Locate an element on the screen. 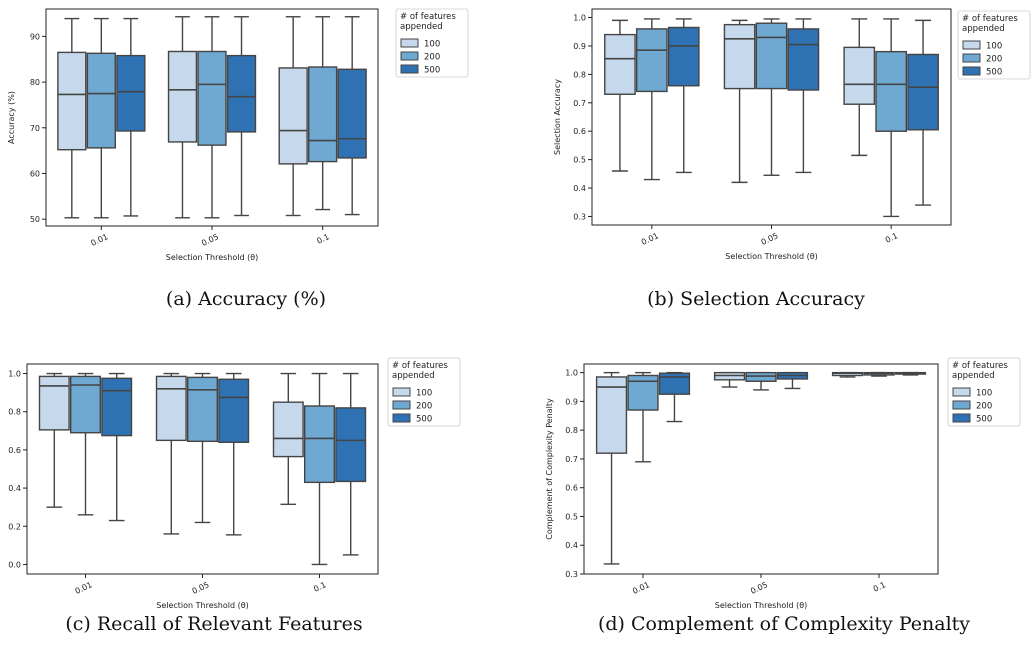 The height and width of the screenshot is (659, 1034). box-b-0.05-200 is located at coordinates (771, 97).